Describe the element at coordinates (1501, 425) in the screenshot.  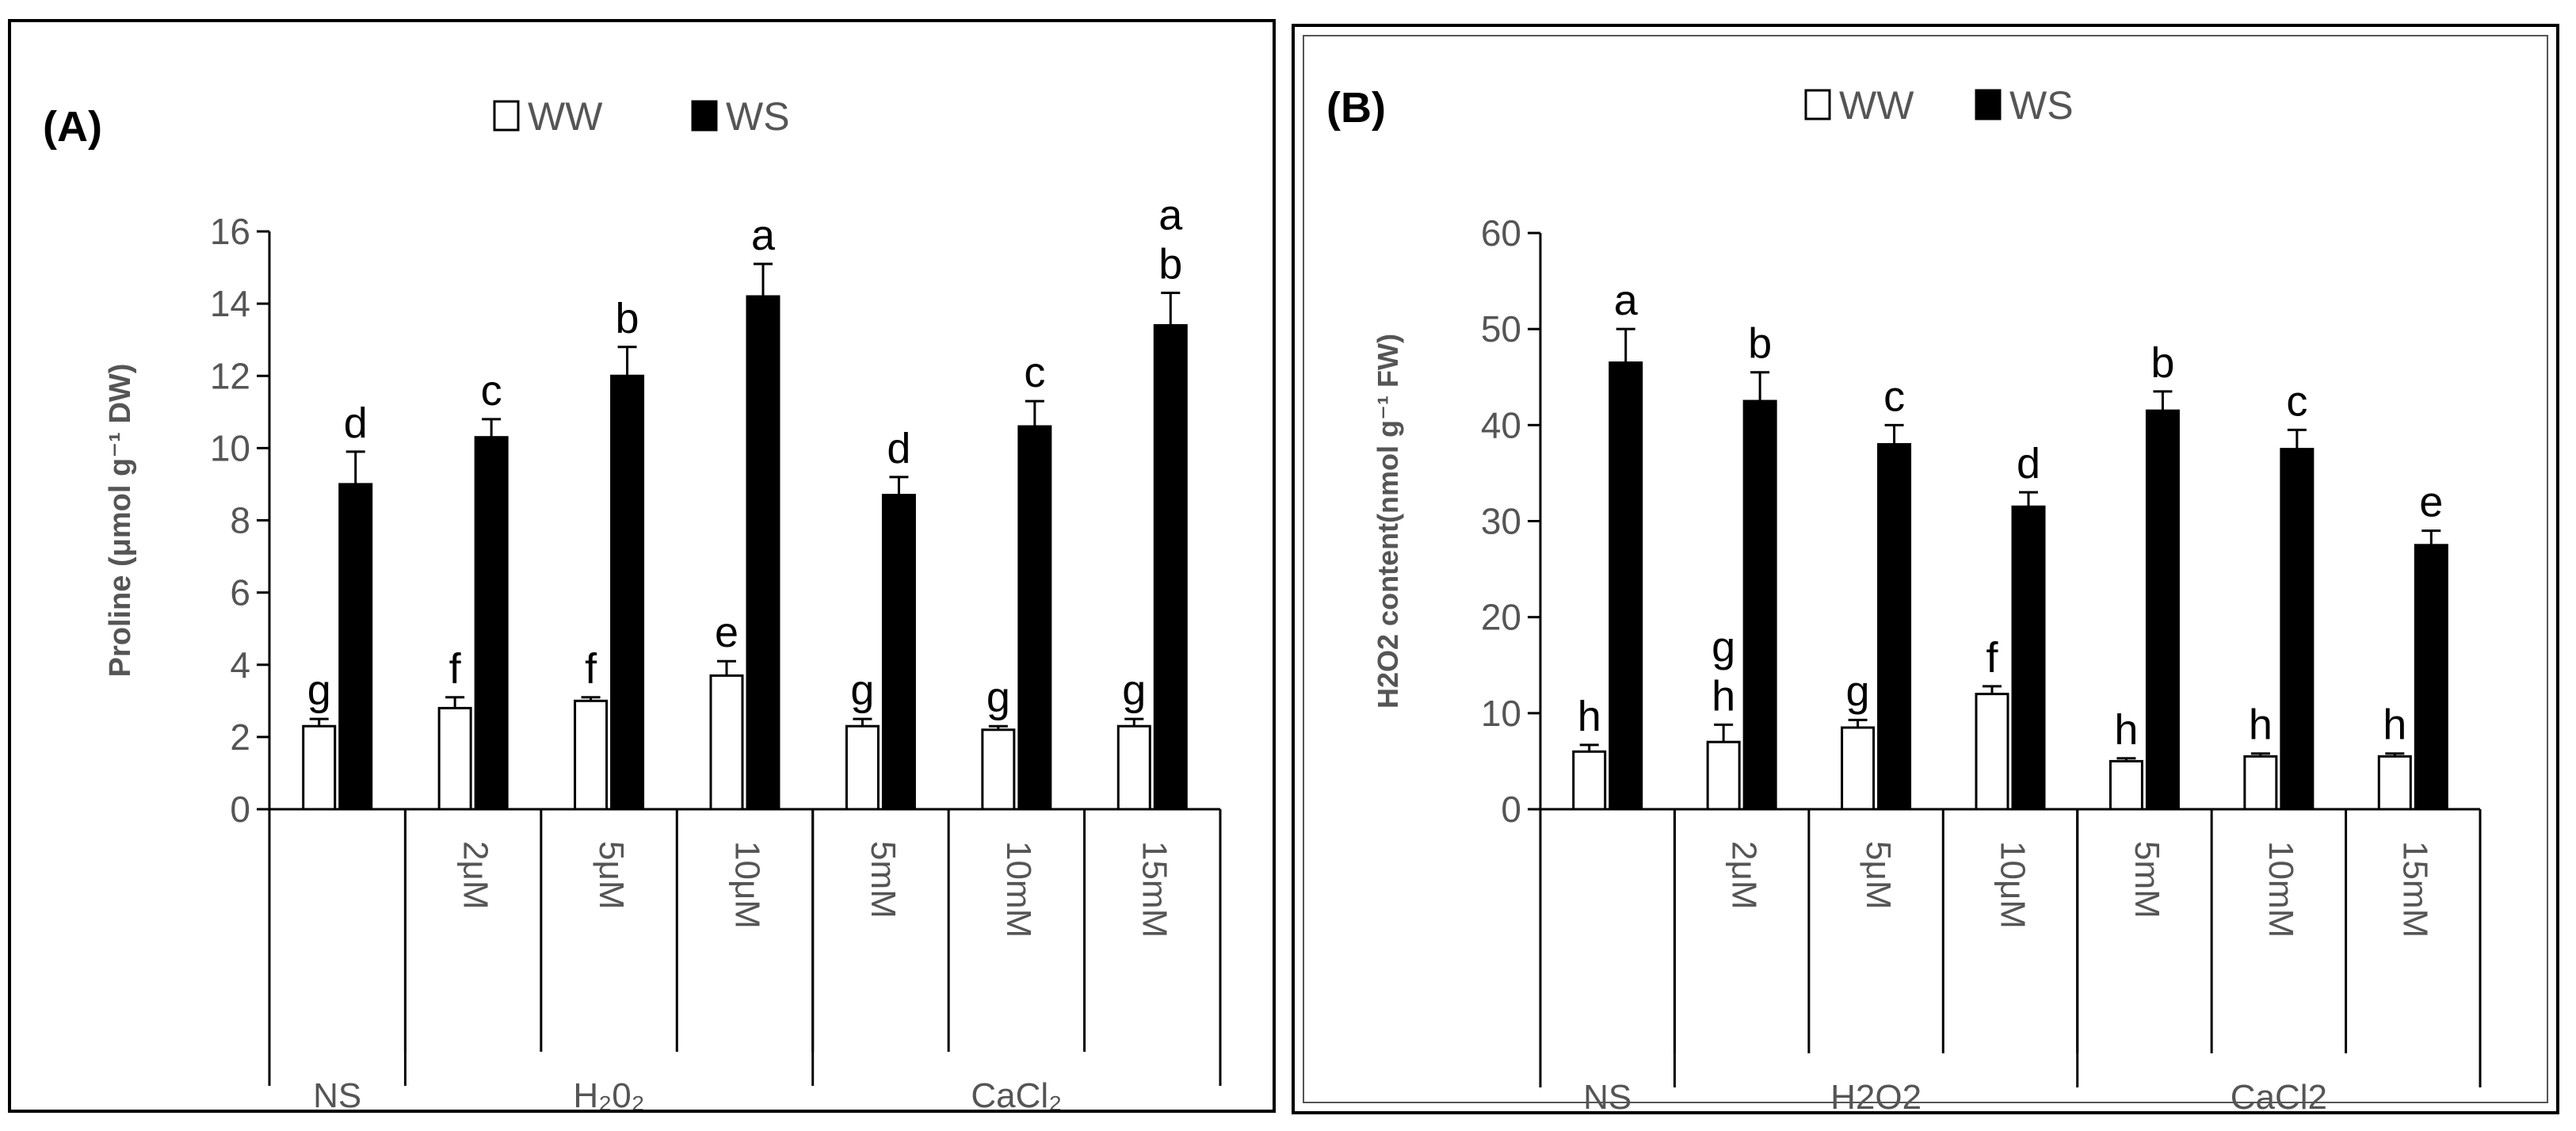
I see `y-tick-label: 40` at that location.